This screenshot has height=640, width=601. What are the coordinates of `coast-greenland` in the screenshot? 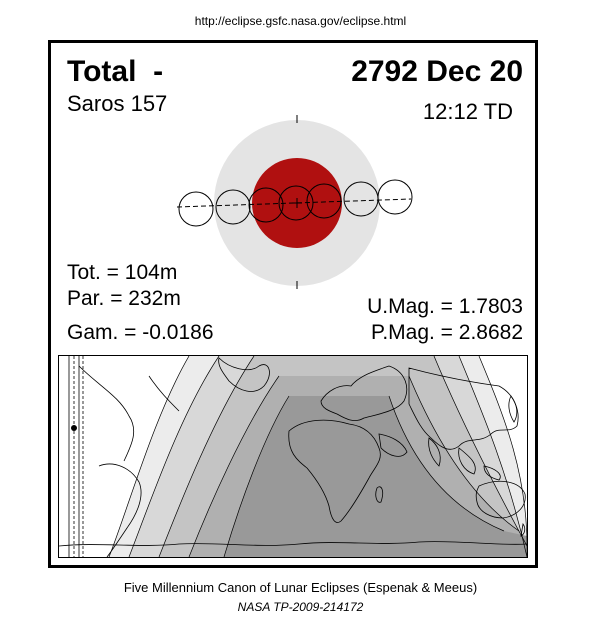 It's located at (244, 374).